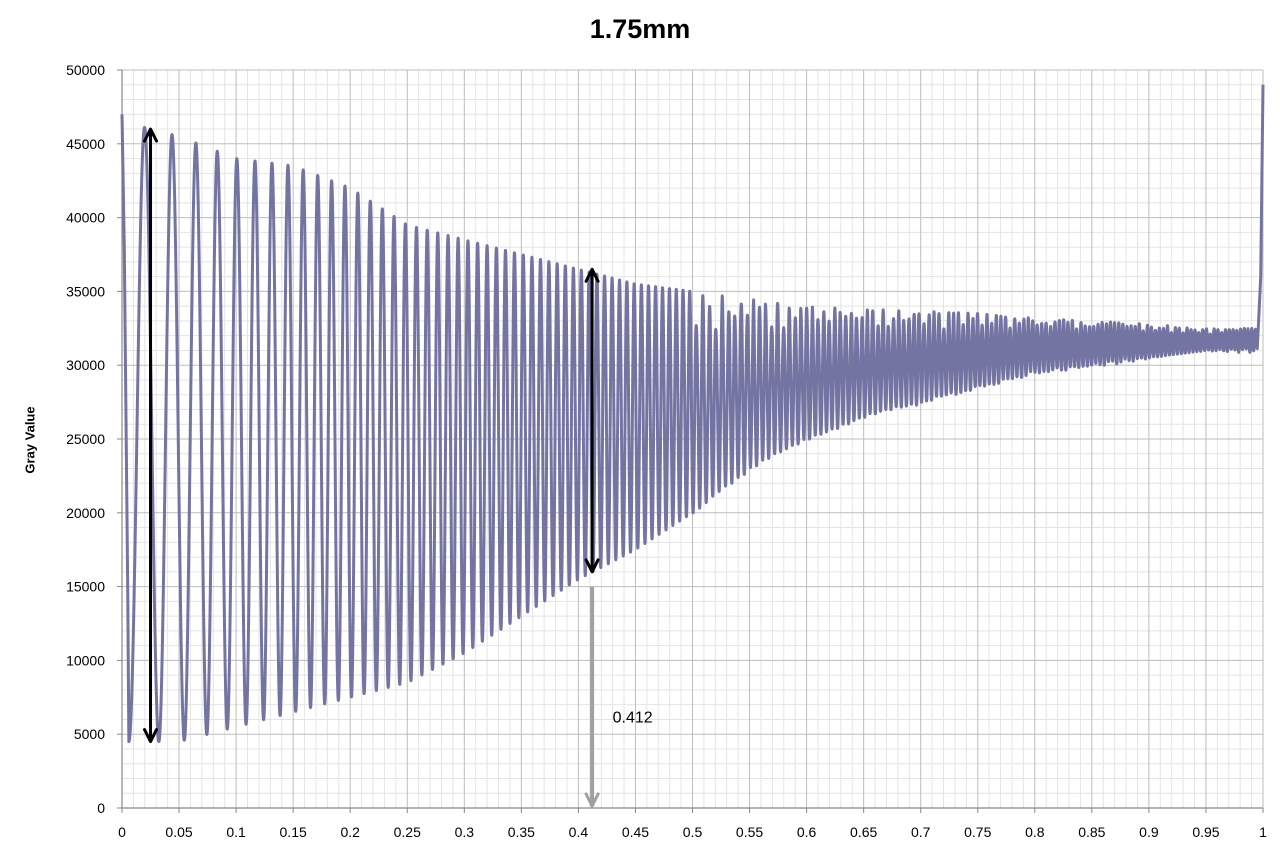 Image resolution: width=1280 pixels, height=865 pixels. What do you see at coordinates (1263, 832) in the screenshot?
I see `x-tick-label: 1` at bounding box center [1263, 832].